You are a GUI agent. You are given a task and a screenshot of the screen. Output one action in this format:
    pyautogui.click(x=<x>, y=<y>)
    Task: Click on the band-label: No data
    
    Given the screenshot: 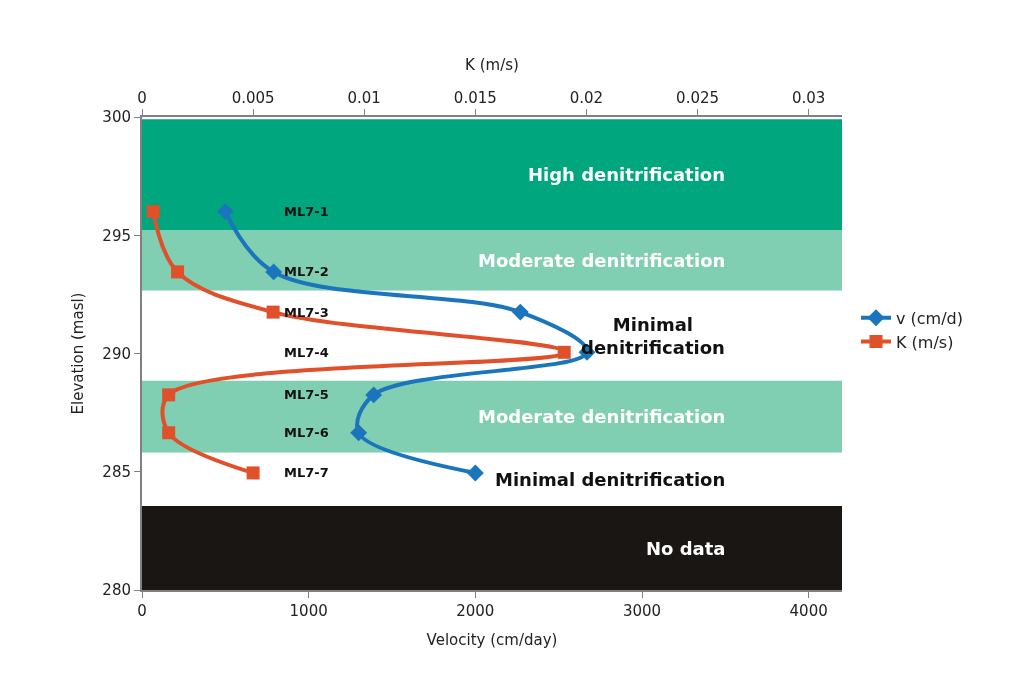 What is the action you would take?
    pyautogui.click(x=686, y=548)
    